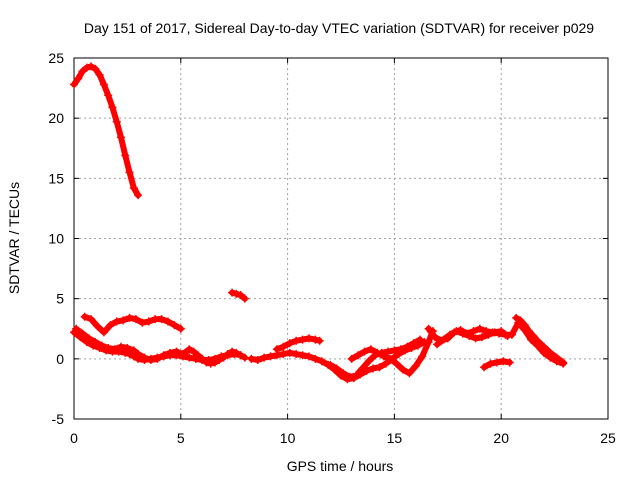 This screenshot has width=640, height=480. I want to click on y-tick-label: -5, so click(58, 419).